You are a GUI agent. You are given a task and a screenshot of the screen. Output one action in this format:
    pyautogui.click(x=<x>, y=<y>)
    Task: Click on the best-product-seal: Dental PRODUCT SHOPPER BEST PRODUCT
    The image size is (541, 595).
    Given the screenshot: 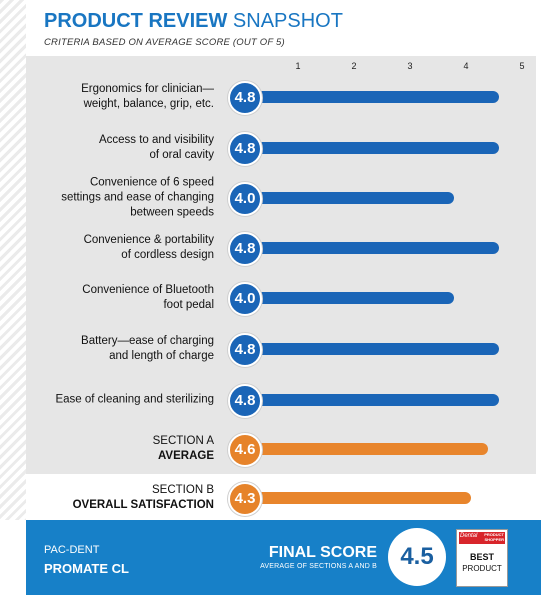 What is the action you would take?
    pyautogui.click(x=482, y=558)
    